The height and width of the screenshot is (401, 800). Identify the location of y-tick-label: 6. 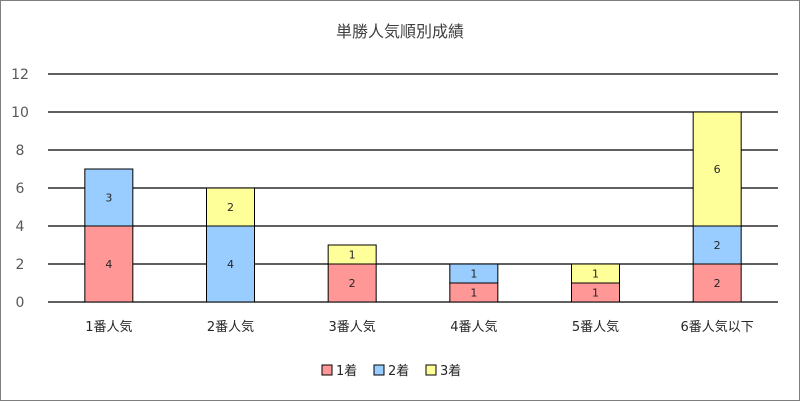
(20, 189).